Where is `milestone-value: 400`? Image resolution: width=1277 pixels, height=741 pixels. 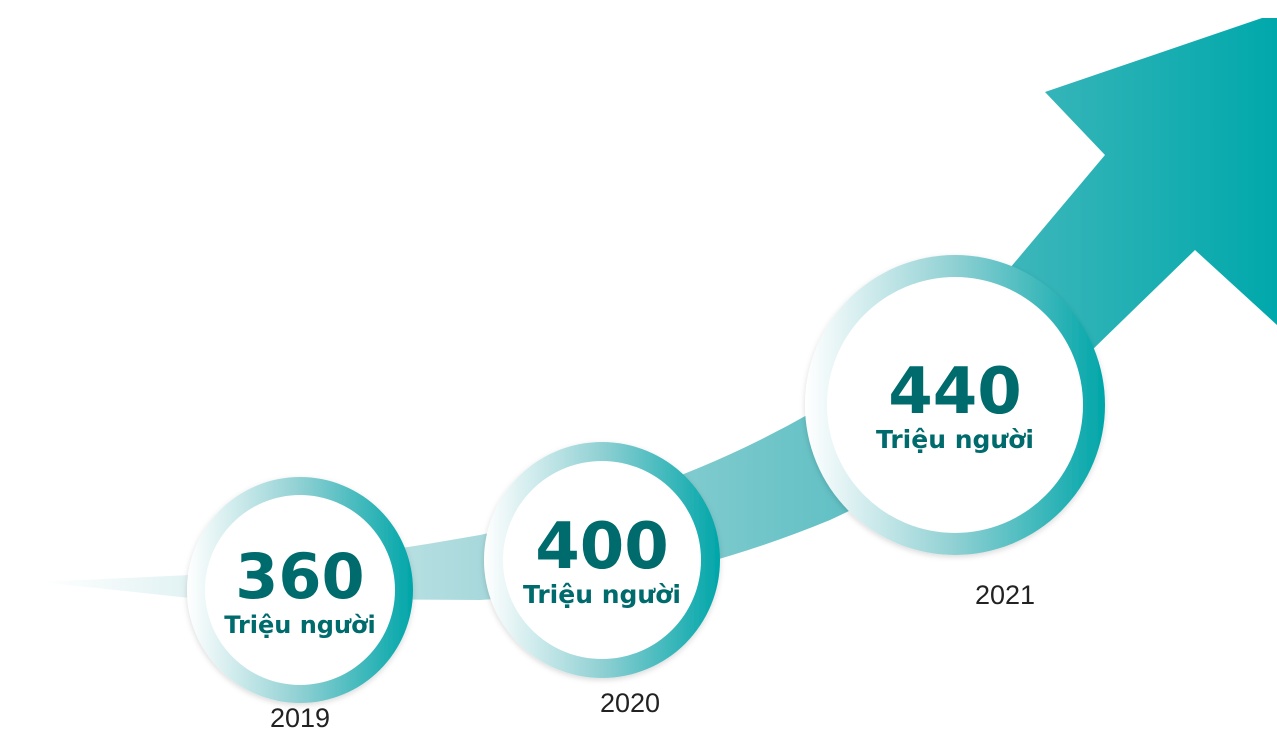 milestone-value: 400 is located at coordinates (602, 547).